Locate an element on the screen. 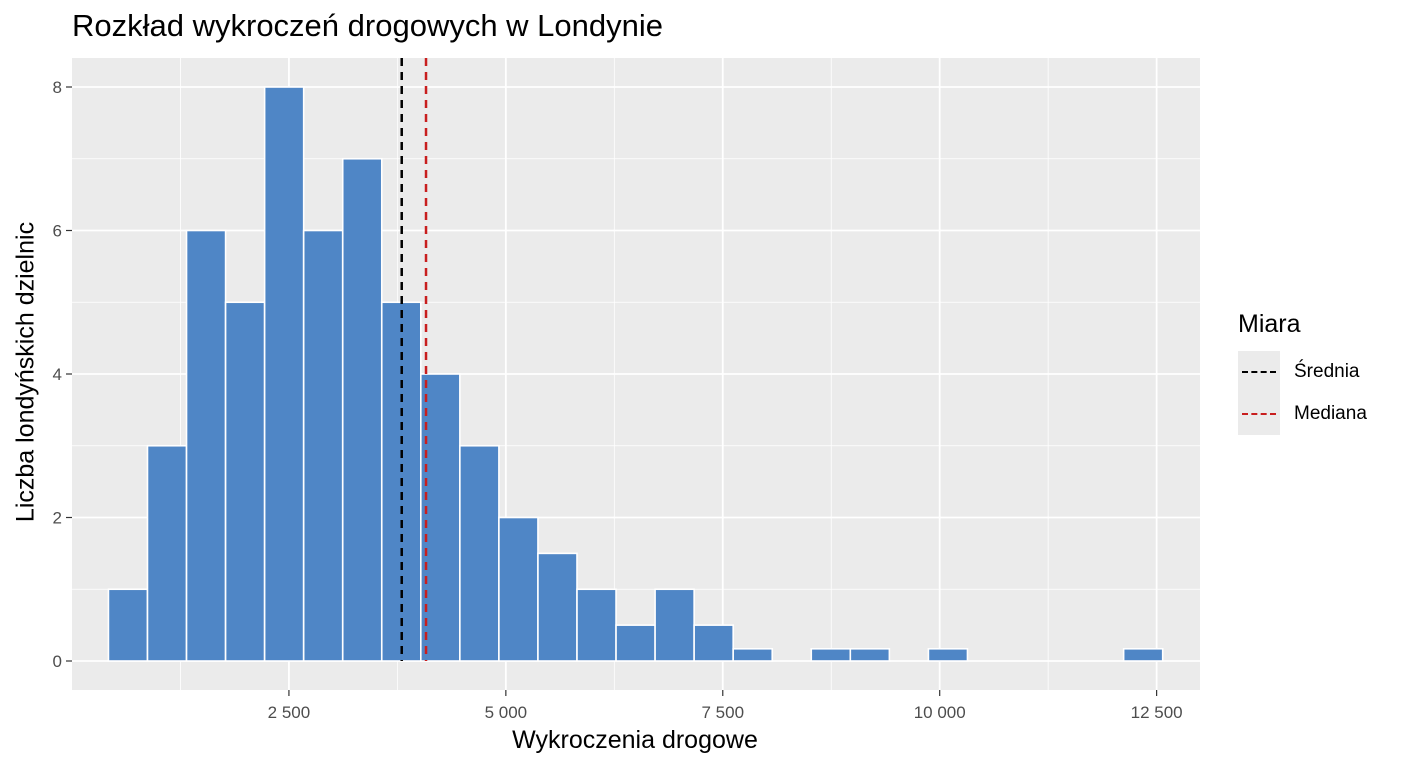 The width and height of the screenshot is (1408, 768). x-axis-ticks: 2 500 5 000 7 500 10 000 12 500 is located at coordinates (725, 706).